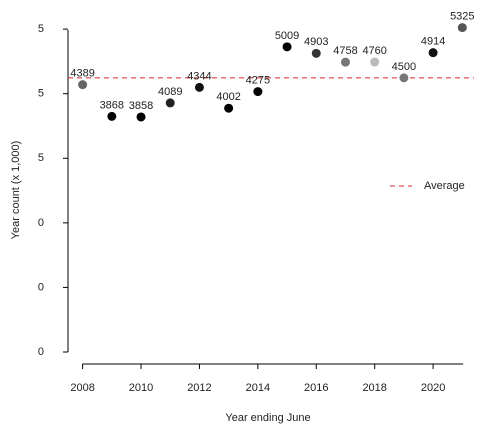 The width and height of the screenshot is (477, 430). What do you see at coordinates (404, 67) in the screenshot?
I see `value-label: 4500` at bounding box center [404, 67].